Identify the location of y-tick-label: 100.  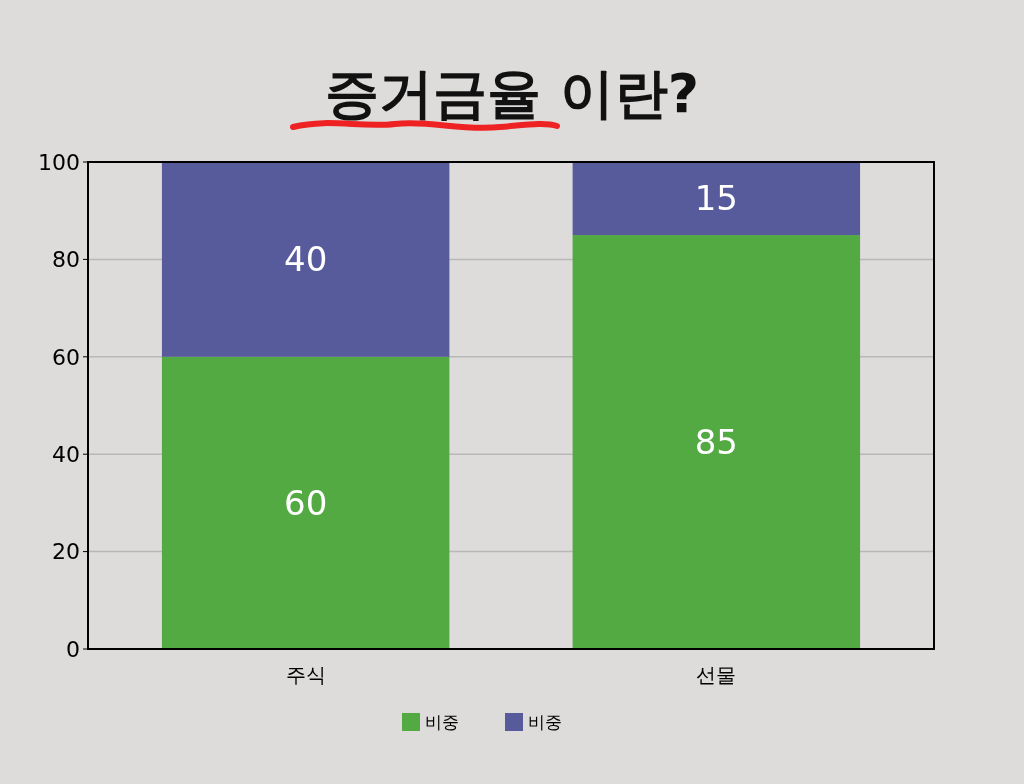
(59, 162).